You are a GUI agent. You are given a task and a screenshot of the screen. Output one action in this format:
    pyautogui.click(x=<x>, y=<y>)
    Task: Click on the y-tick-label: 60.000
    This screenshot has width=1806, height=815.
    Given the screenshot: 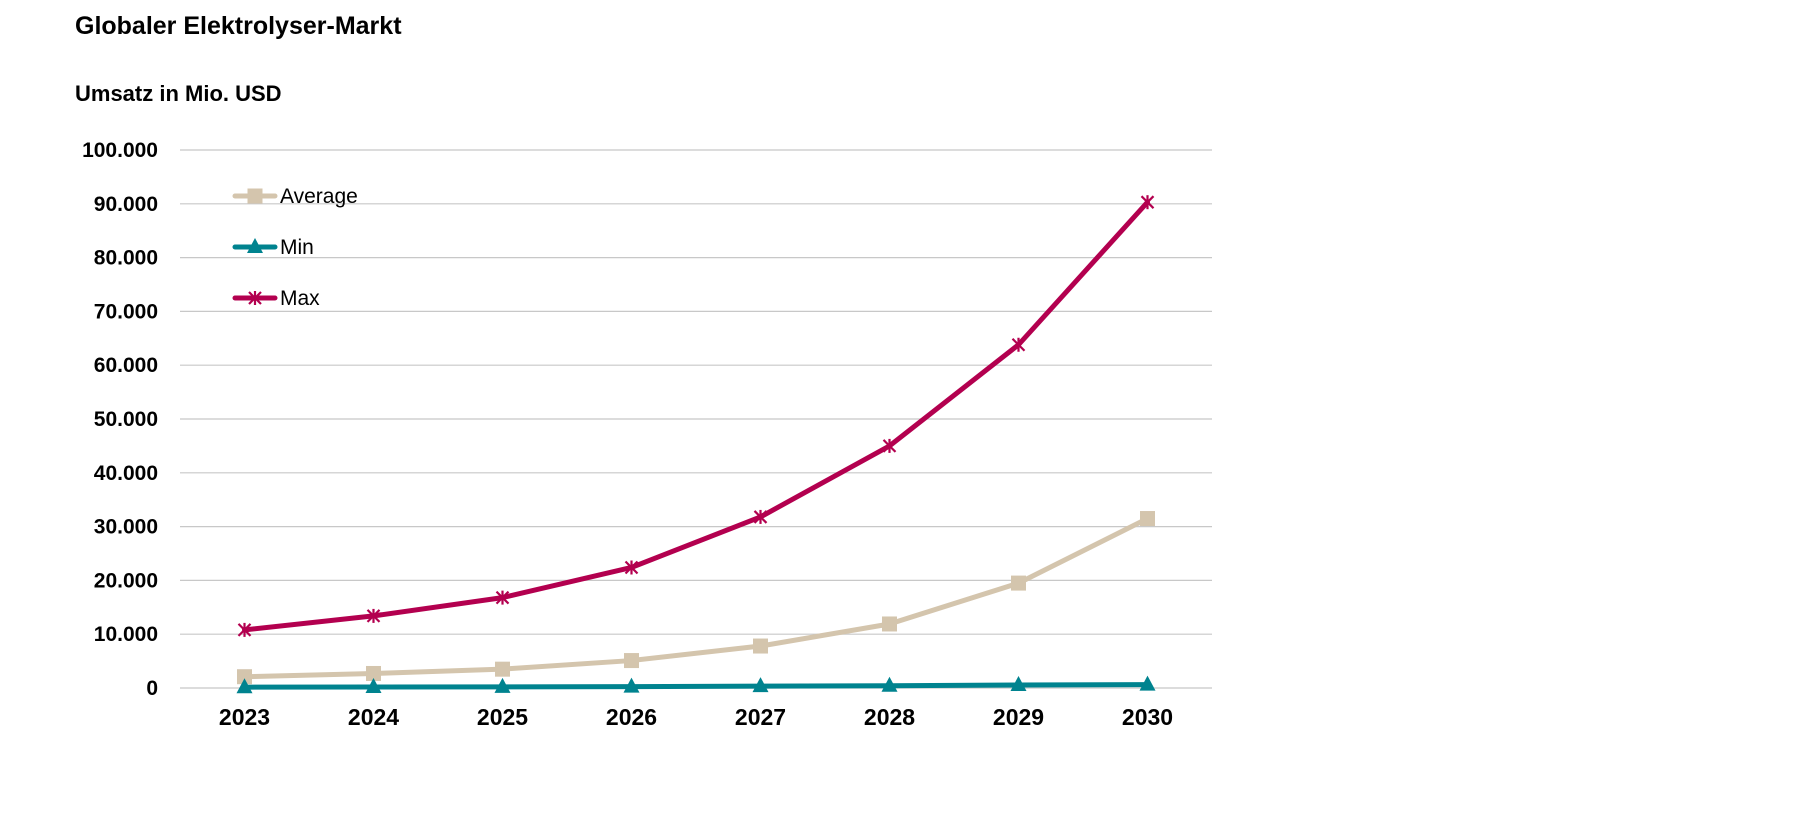 What is the action you would take?
    pyautogui.click(x=126, y=365)
    